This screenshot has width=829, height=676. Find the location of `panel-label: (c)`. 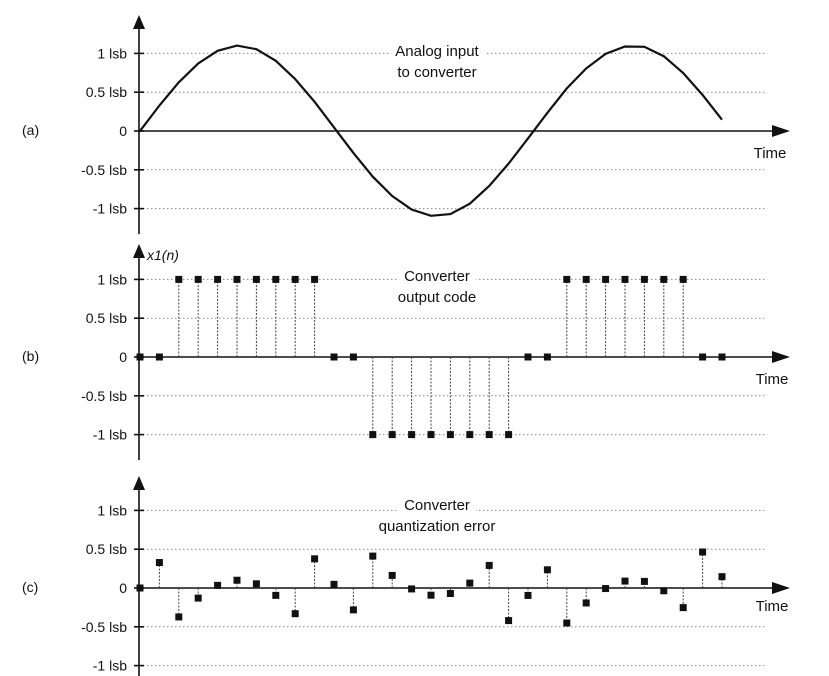

panel-label: (c) is located at coordinates (30, 587).